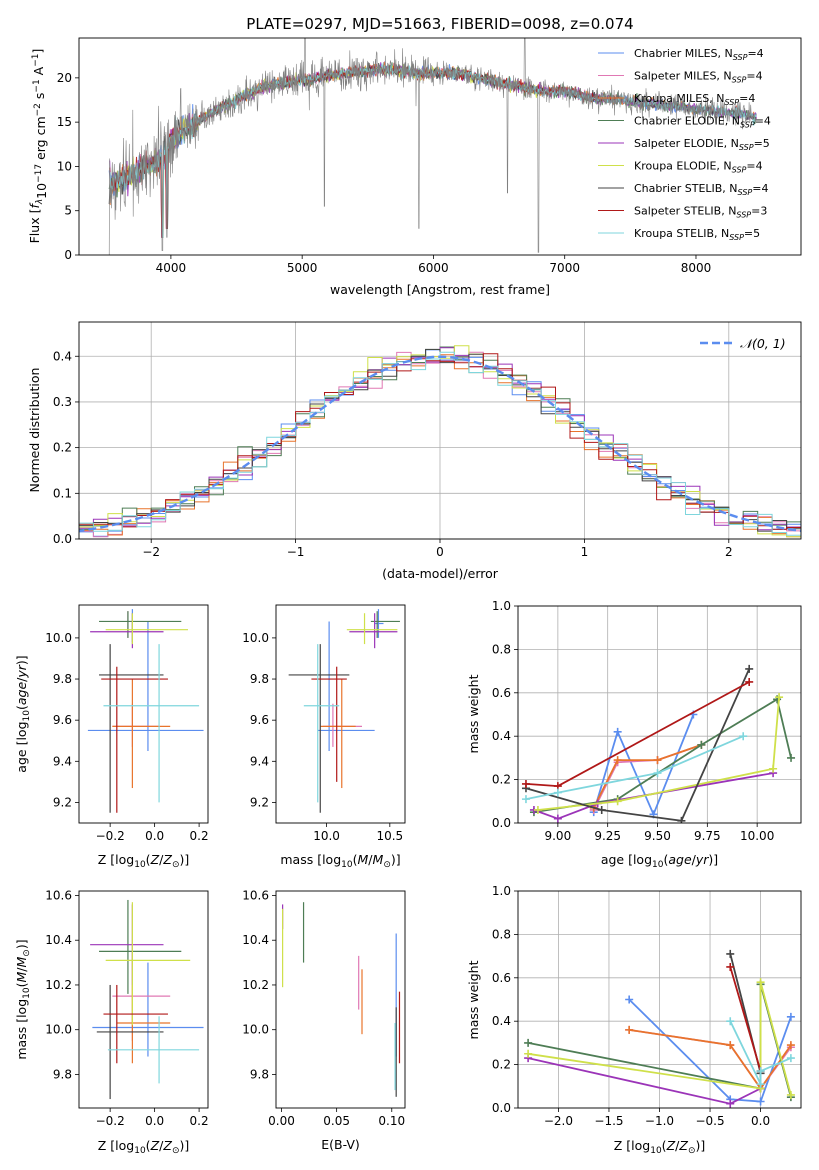 The height and width of the screenshot is (1170, 819). What do you see at coordinates (501, 891) in the screenshot?
I see `y-tick-label: 1.0` at bounding box center [501, 891].